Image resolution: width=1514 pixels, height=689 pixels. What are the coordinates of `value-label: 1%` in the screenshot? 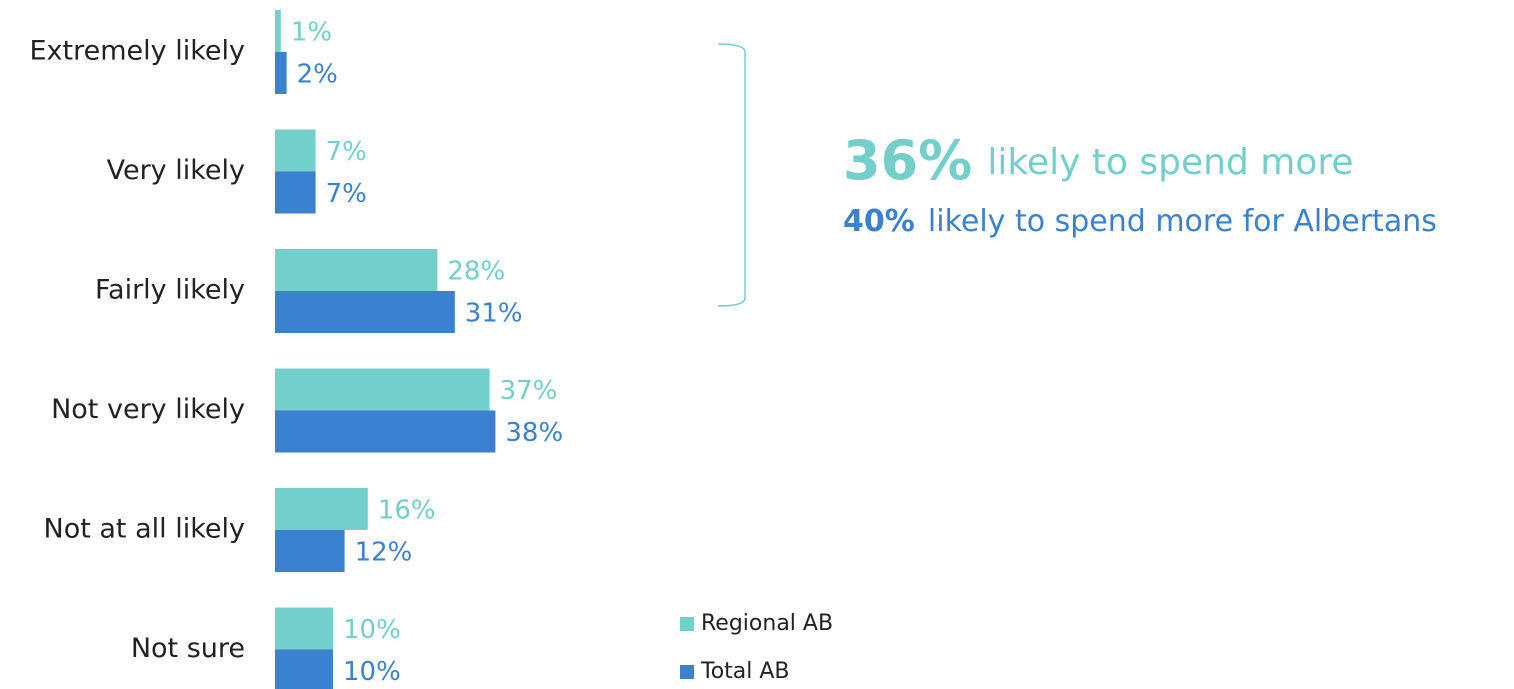 It's located at (311, 33).